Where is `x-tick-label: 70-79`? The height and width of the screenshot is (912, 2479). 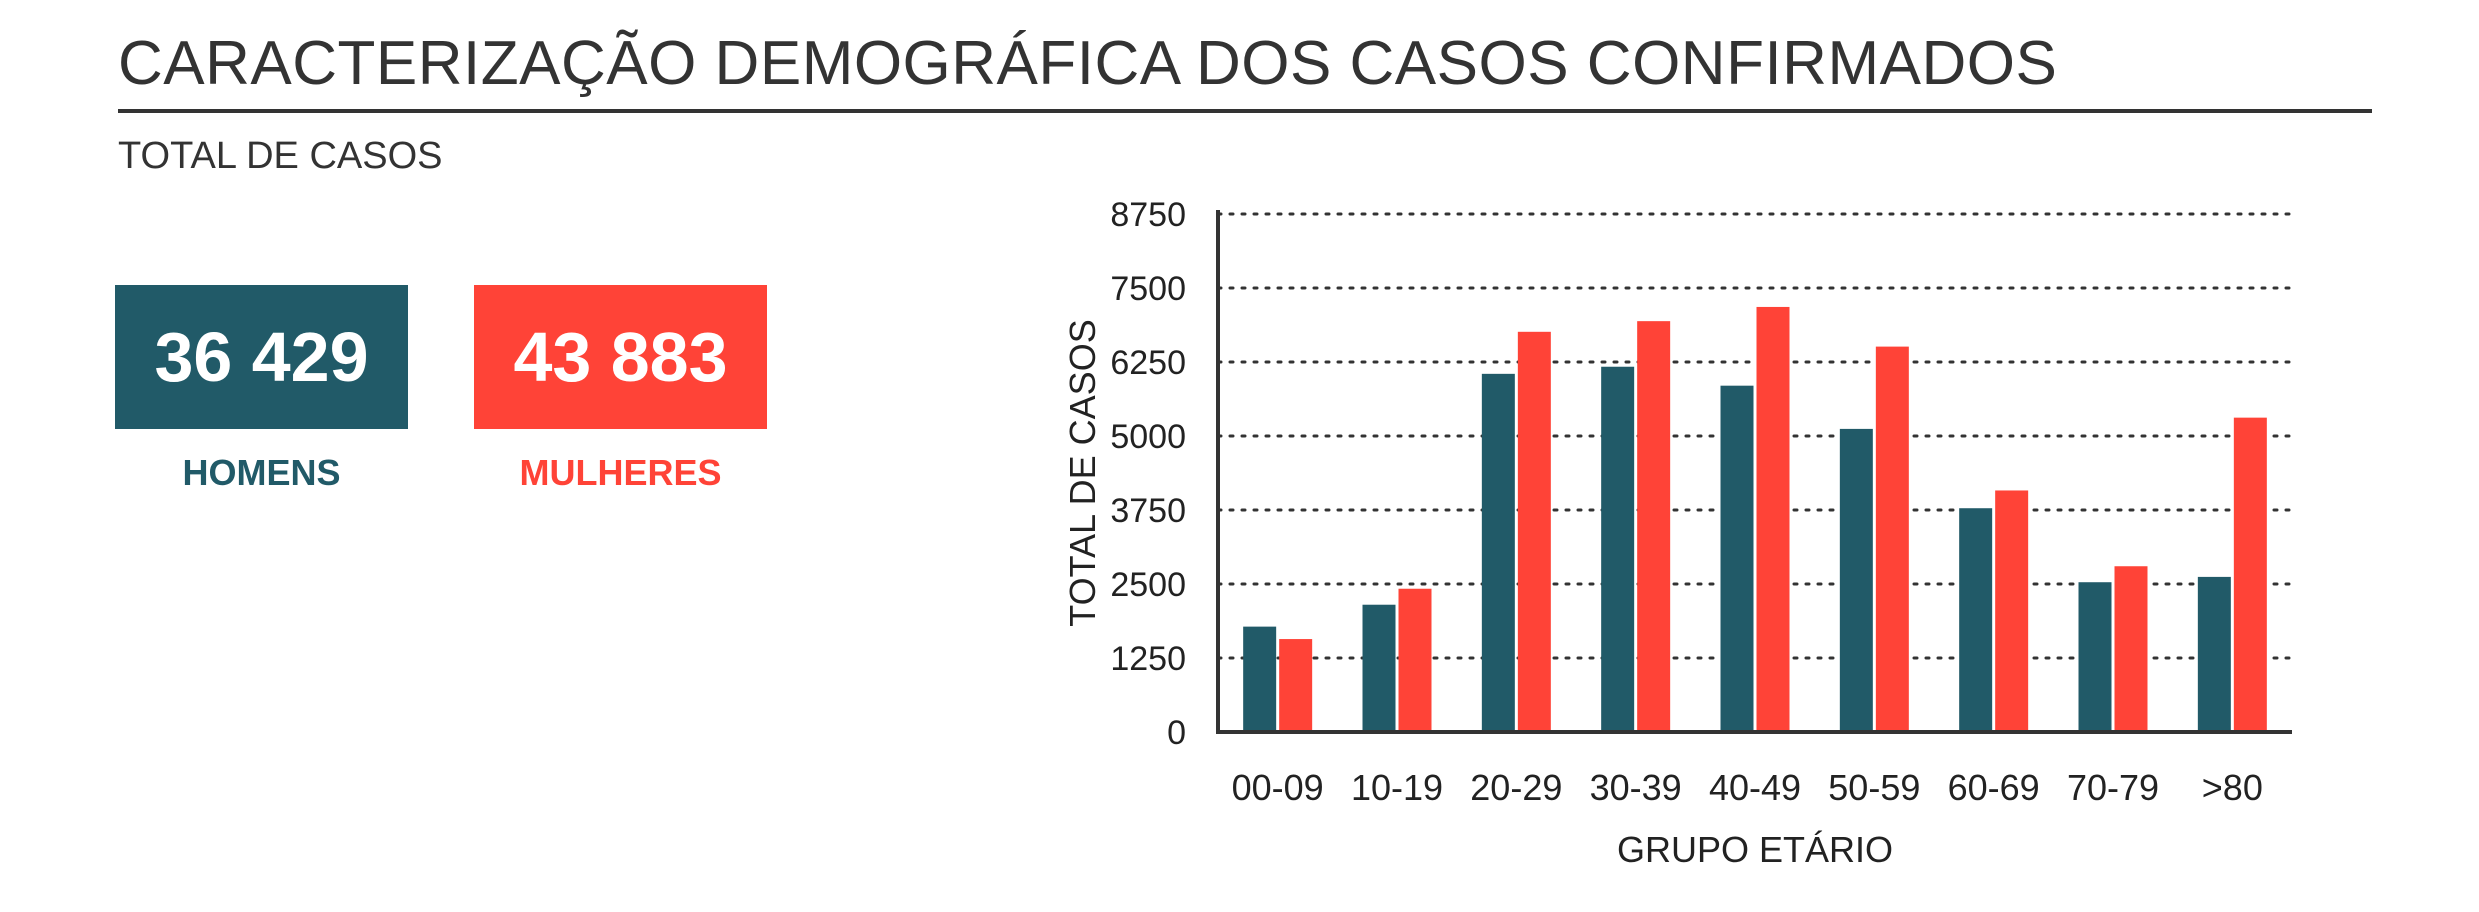 x-tick-label: 70-79 is located at coordinates (2113, 787).